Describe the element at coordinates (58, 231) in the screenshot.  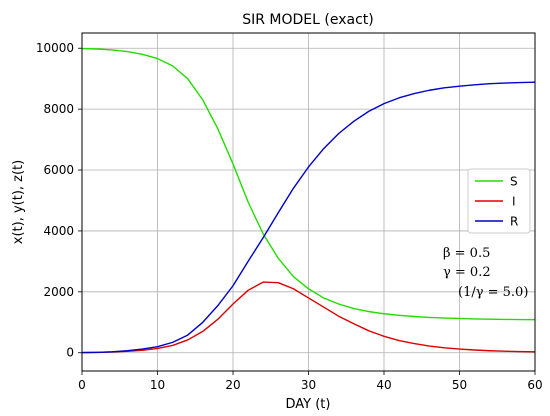
I see `y-tick-label: 4000` at that location.